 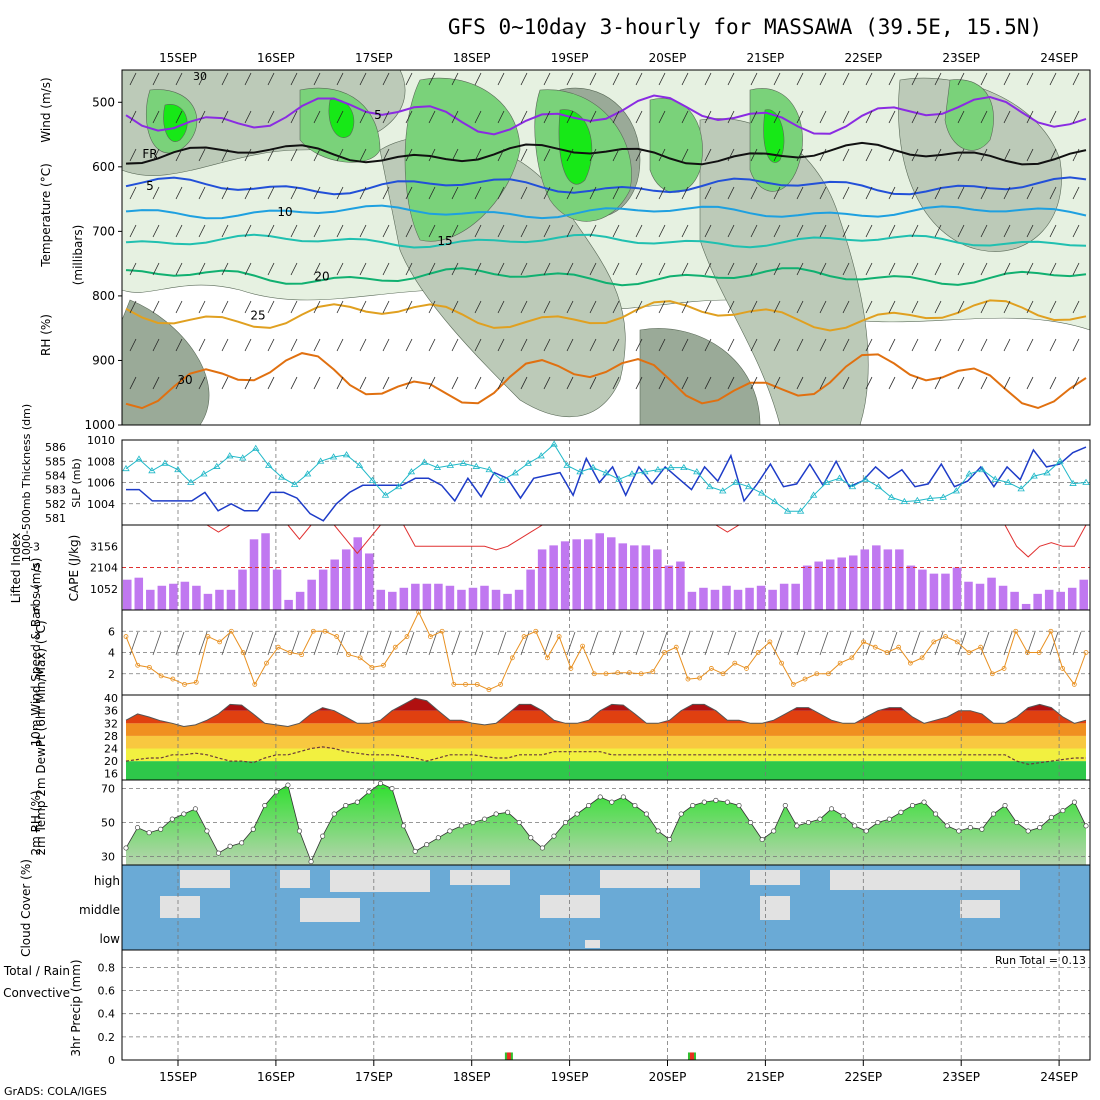 I want to click on temp-band, so click(x=606, y=770).